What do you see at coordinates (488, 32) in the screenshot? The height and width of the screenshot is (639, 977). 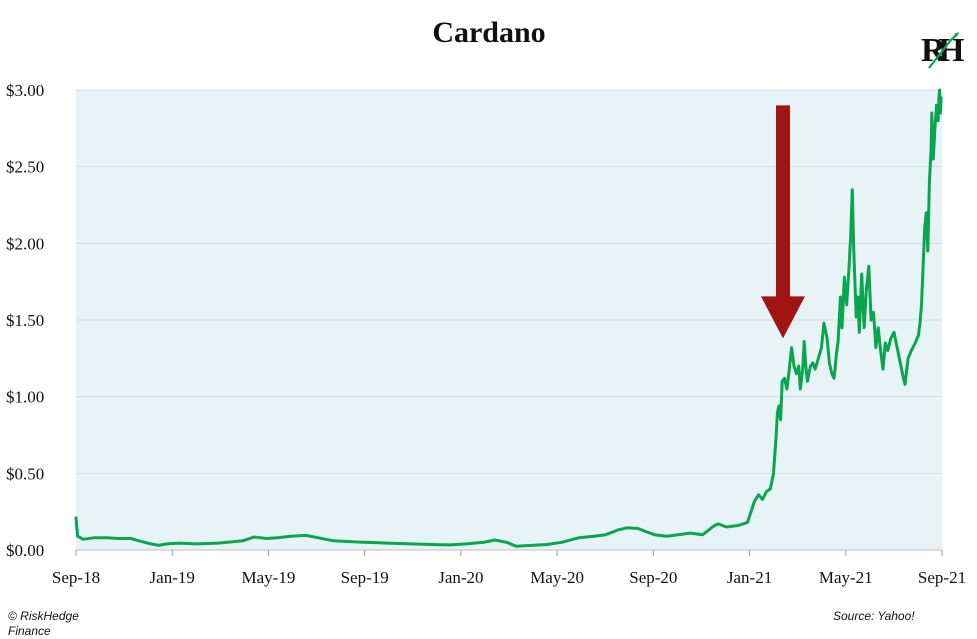 I see `chart-title: Cardano` at bounding box center [488, 32].